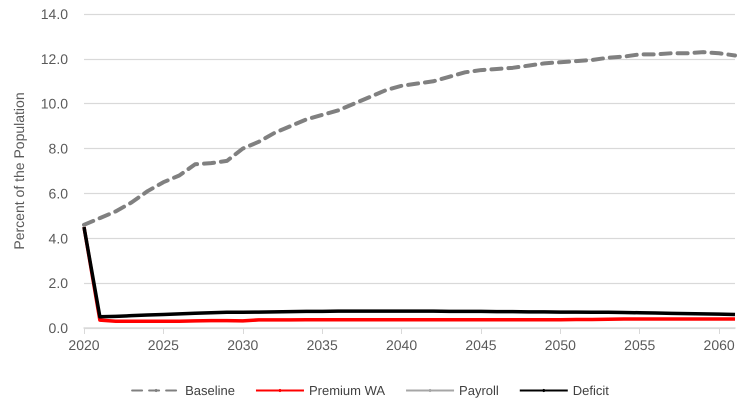  What do you see at coordinates (402, 345) in the screenshot?
I see `x-tick-label: 2040` at bounding box center [402, 345].